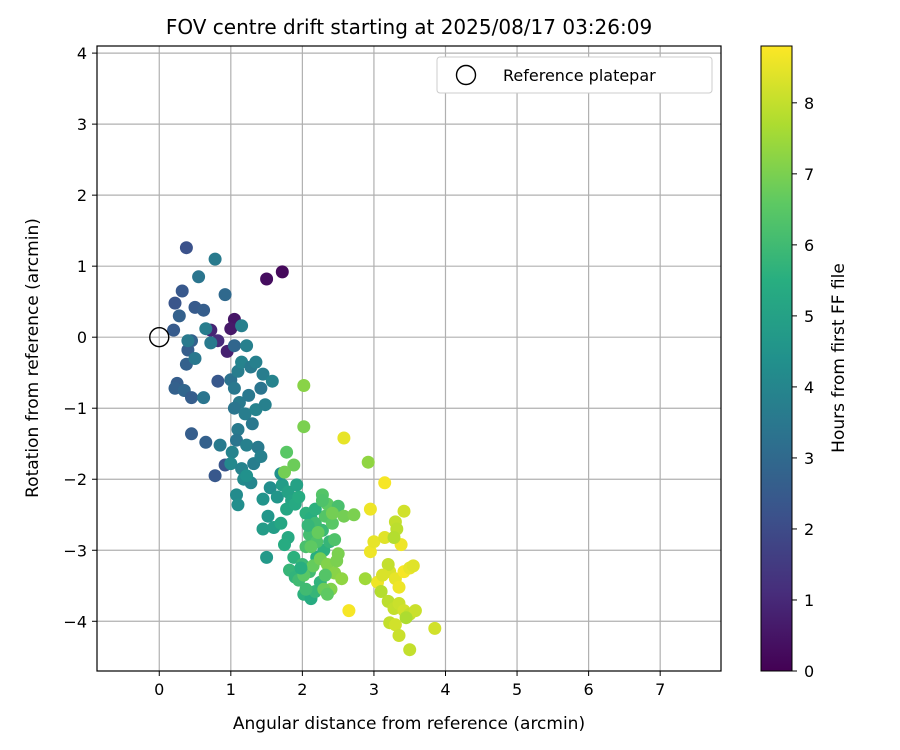  I want to click on y-axis-label: Rotation from reference (arcmin), so click(33, 358).